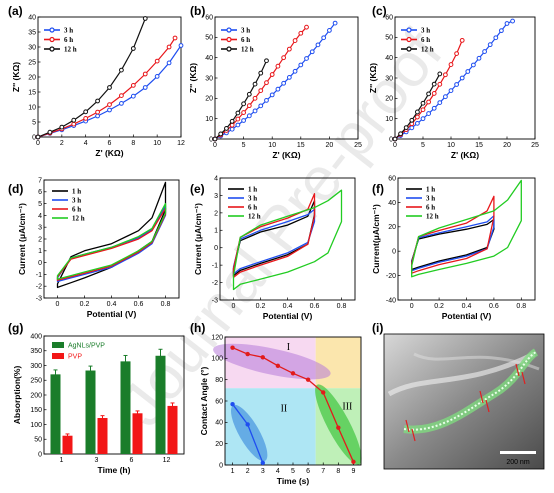 This screenshot has width=554, height=493. I want to click on y-tick-label: 100, so click(36, 425).